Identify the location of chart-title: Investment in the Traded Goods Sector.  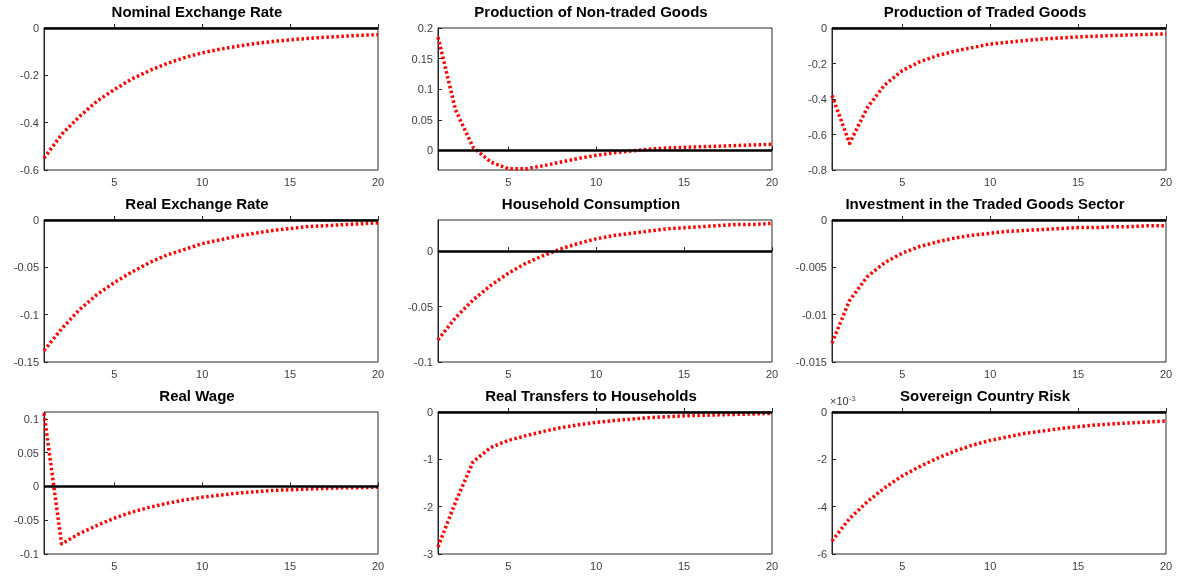
(985, 203).